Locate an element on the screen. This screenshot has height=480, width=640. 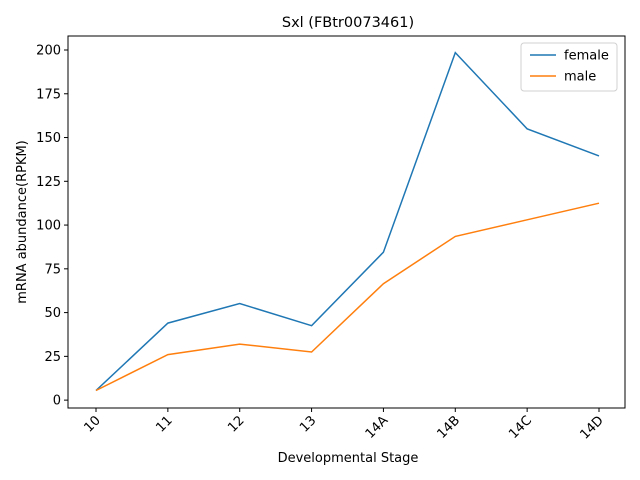
legend-label-female: female is located at coordinates (586, 56).